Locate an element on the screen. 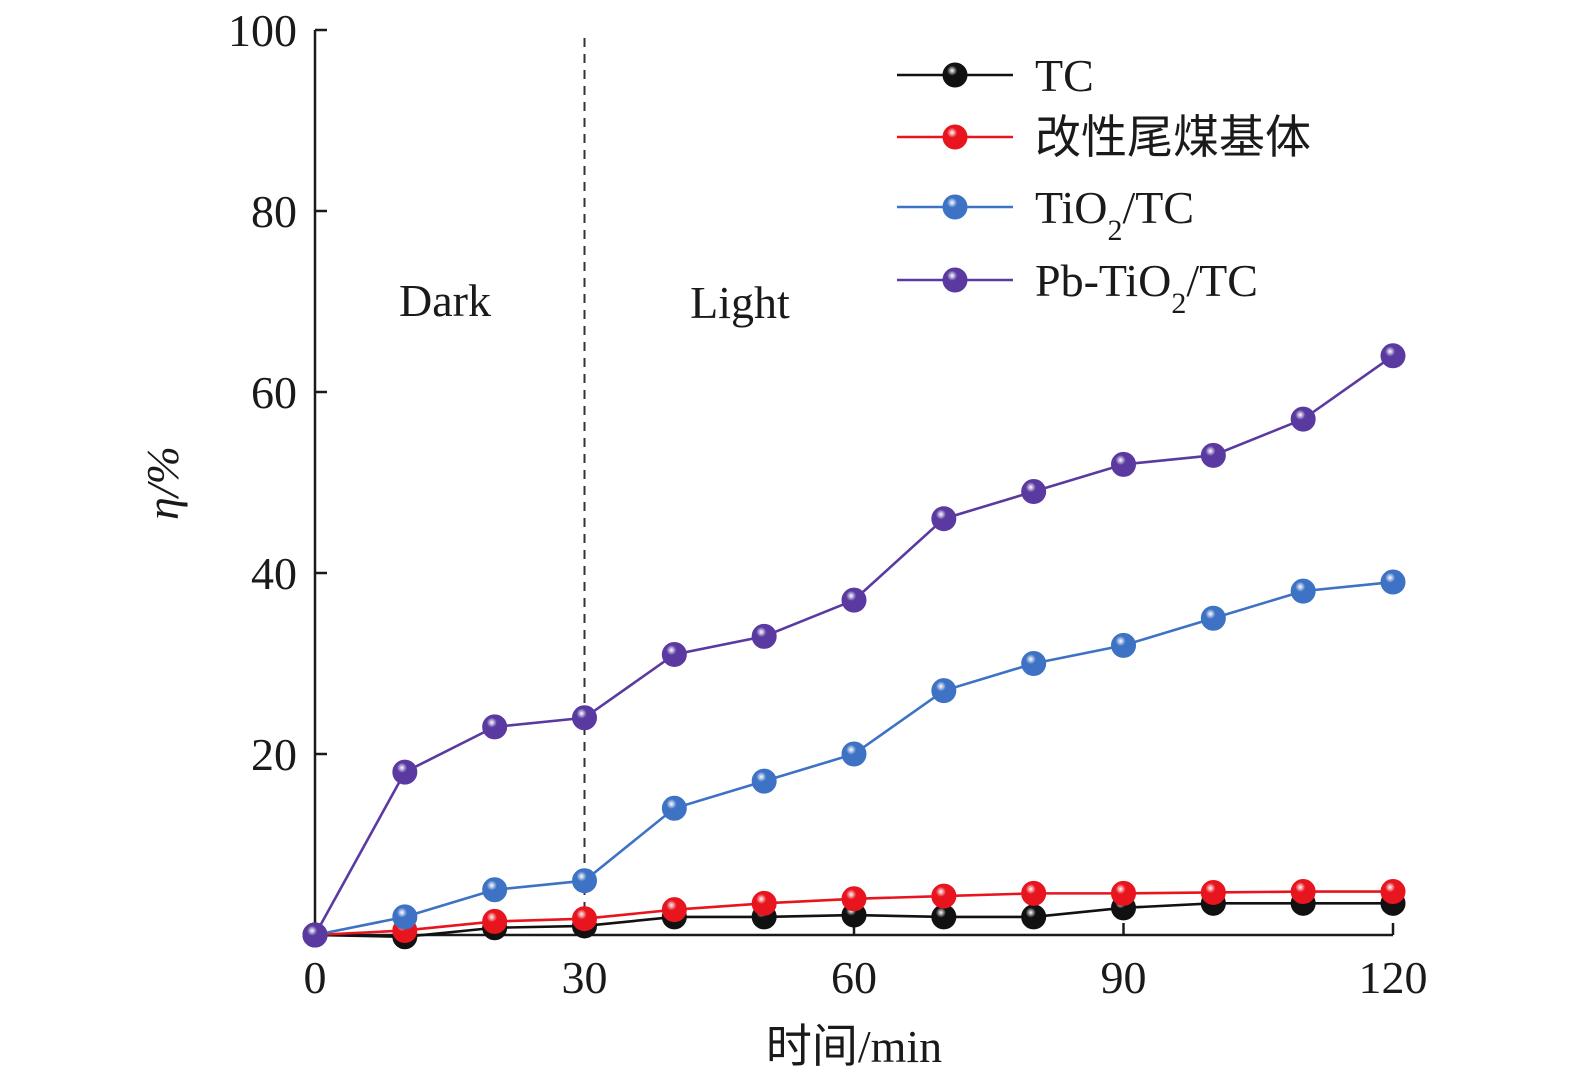 The width and height of the screenshot is (1575, 1085). legend-label: Pb-TiO2/TC is located at coordinates (1146, 287).